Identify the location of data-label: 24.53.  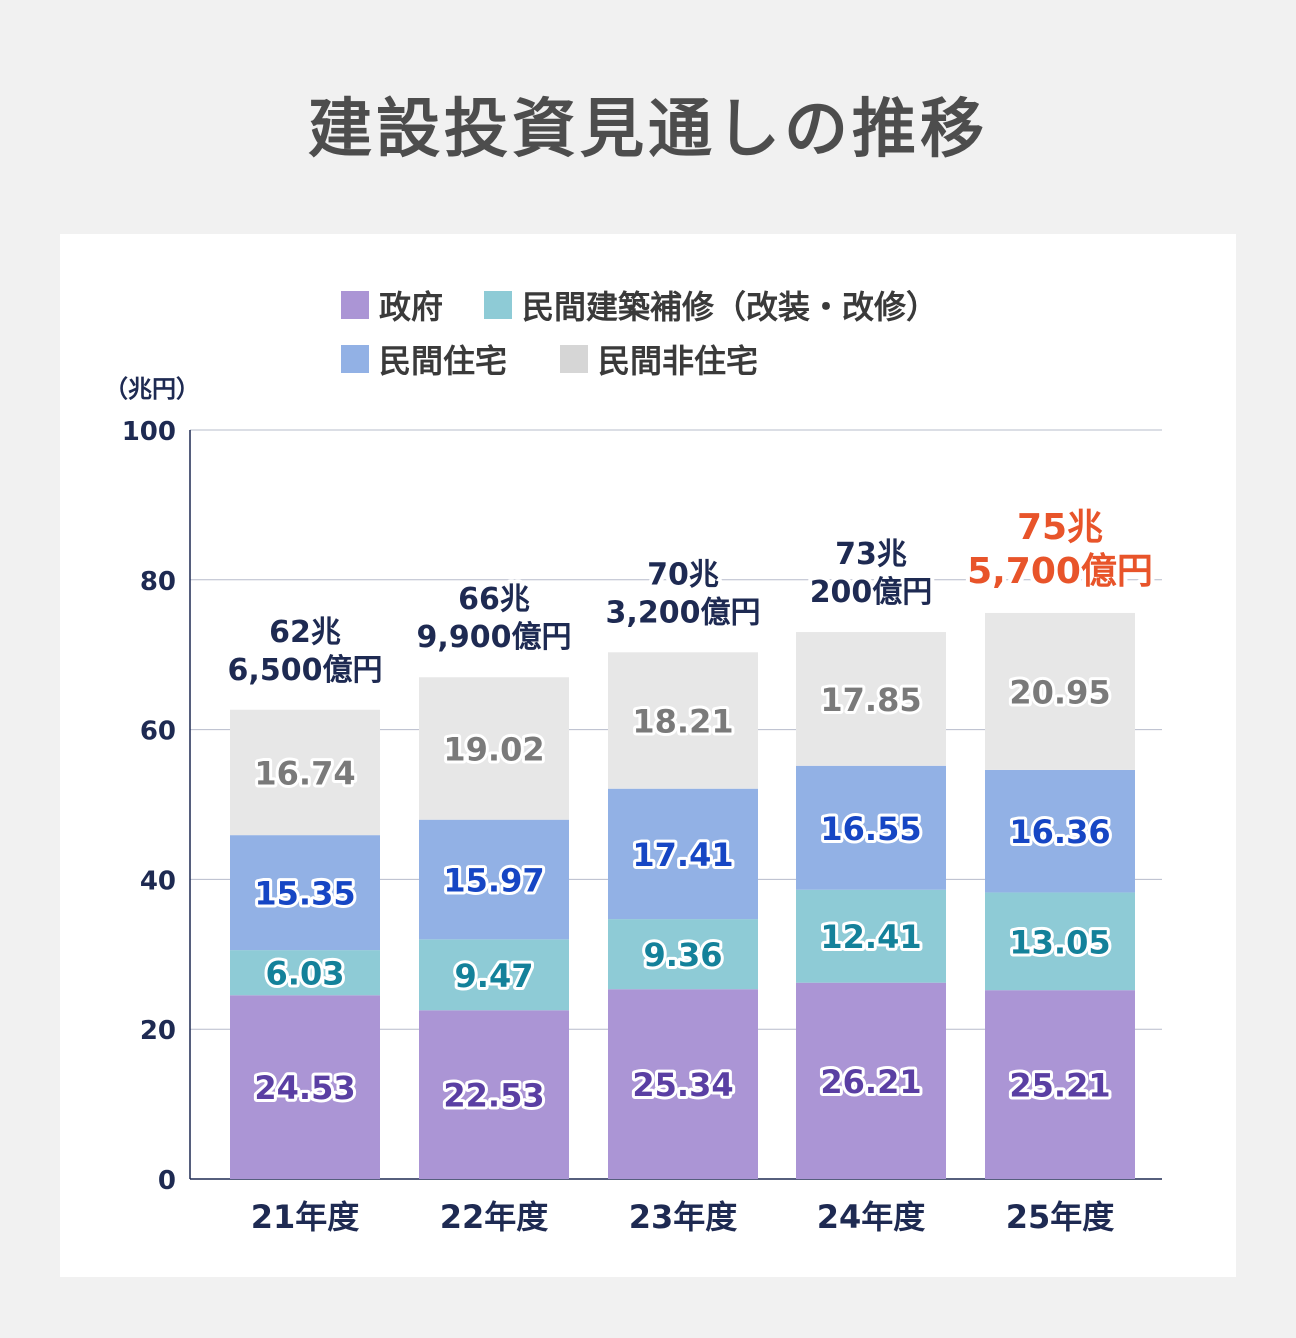
(304, 1088).